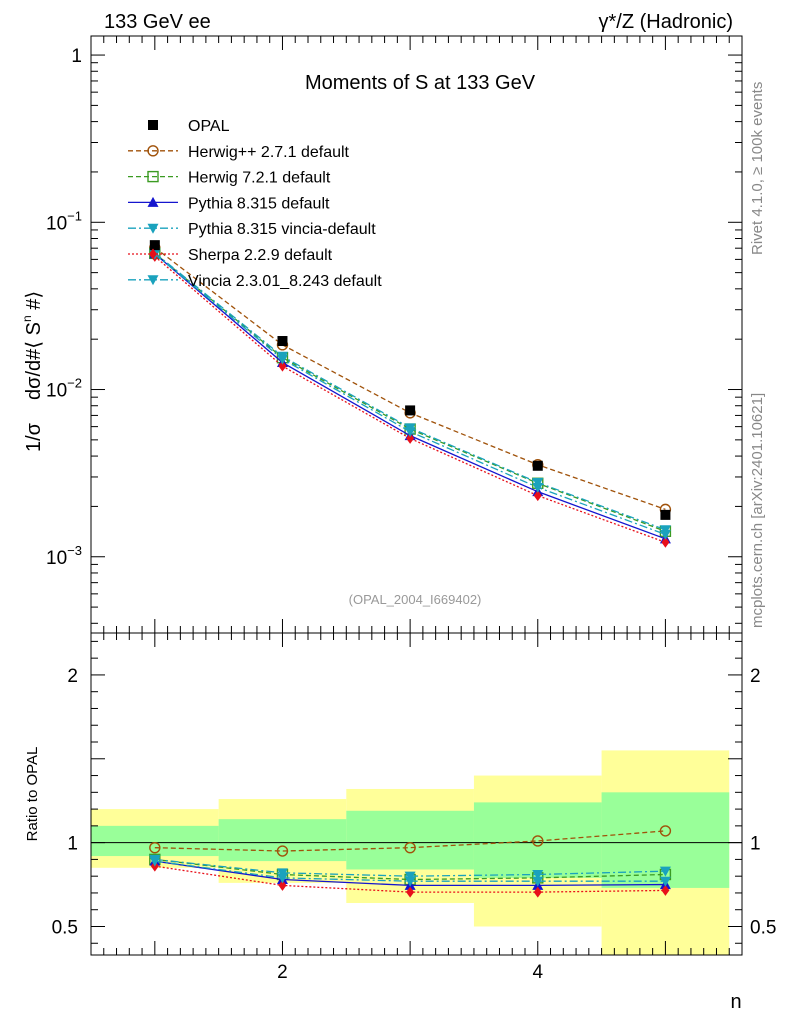 This screenshot has width=786, height=1024. I want to click on ratio-line-herwig-2-7-1-default, so click(410, 841).